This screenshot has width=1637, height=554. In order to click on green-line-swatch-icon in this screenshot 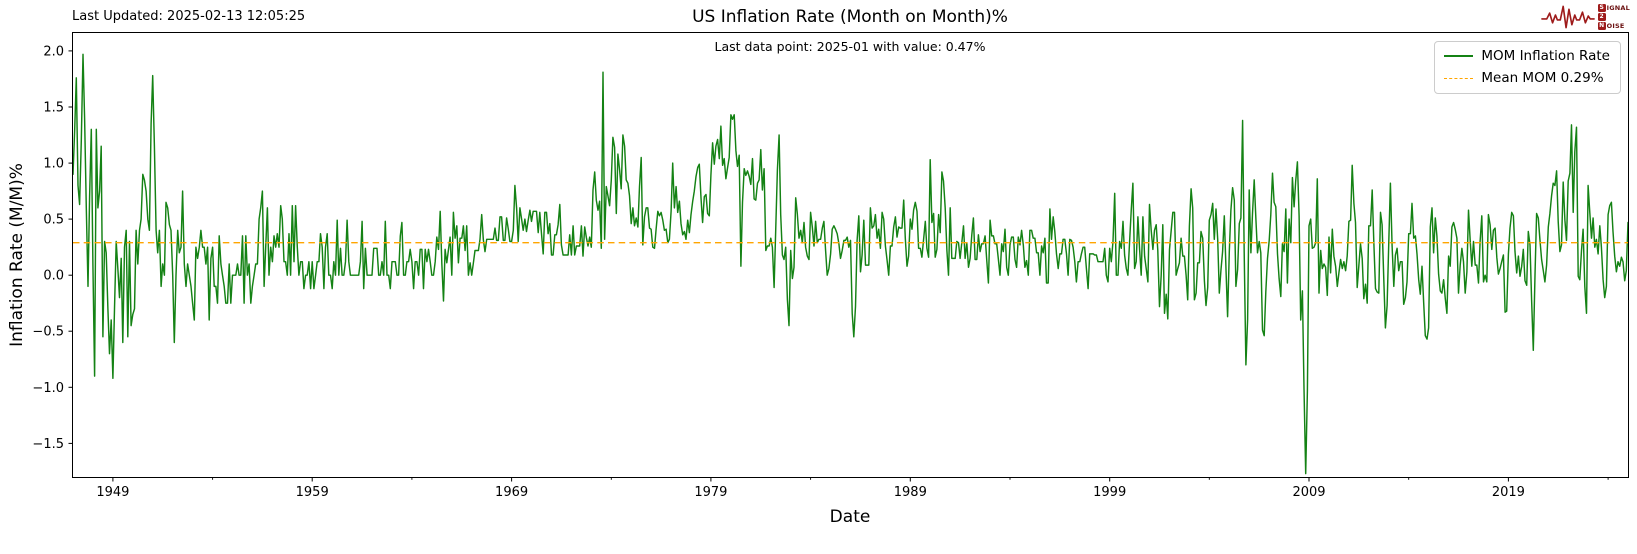, I will do `click(1459, 56)`.